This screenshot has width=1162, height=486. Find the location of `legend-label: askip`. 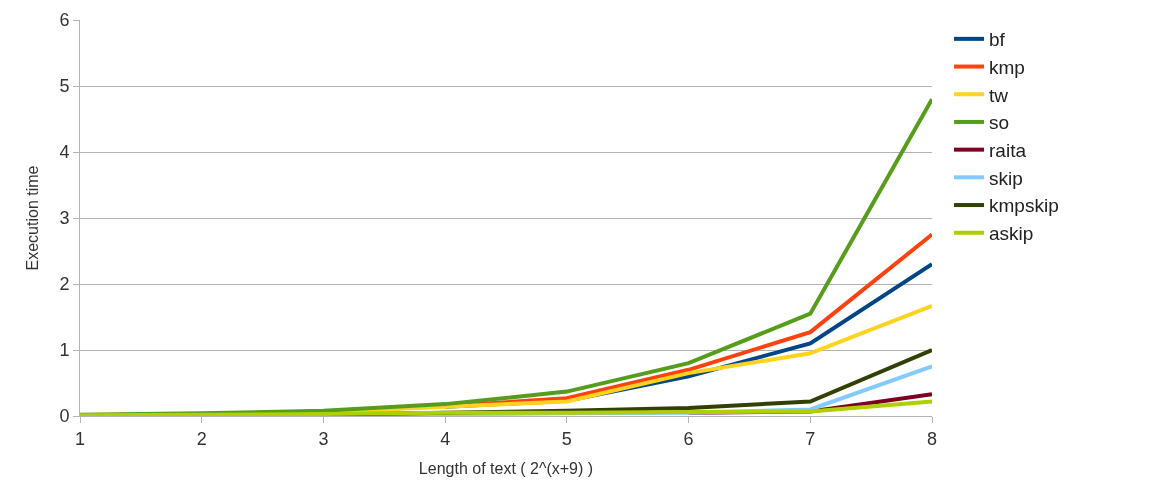

legend-label: askip is located at coordinates (1011, 234).